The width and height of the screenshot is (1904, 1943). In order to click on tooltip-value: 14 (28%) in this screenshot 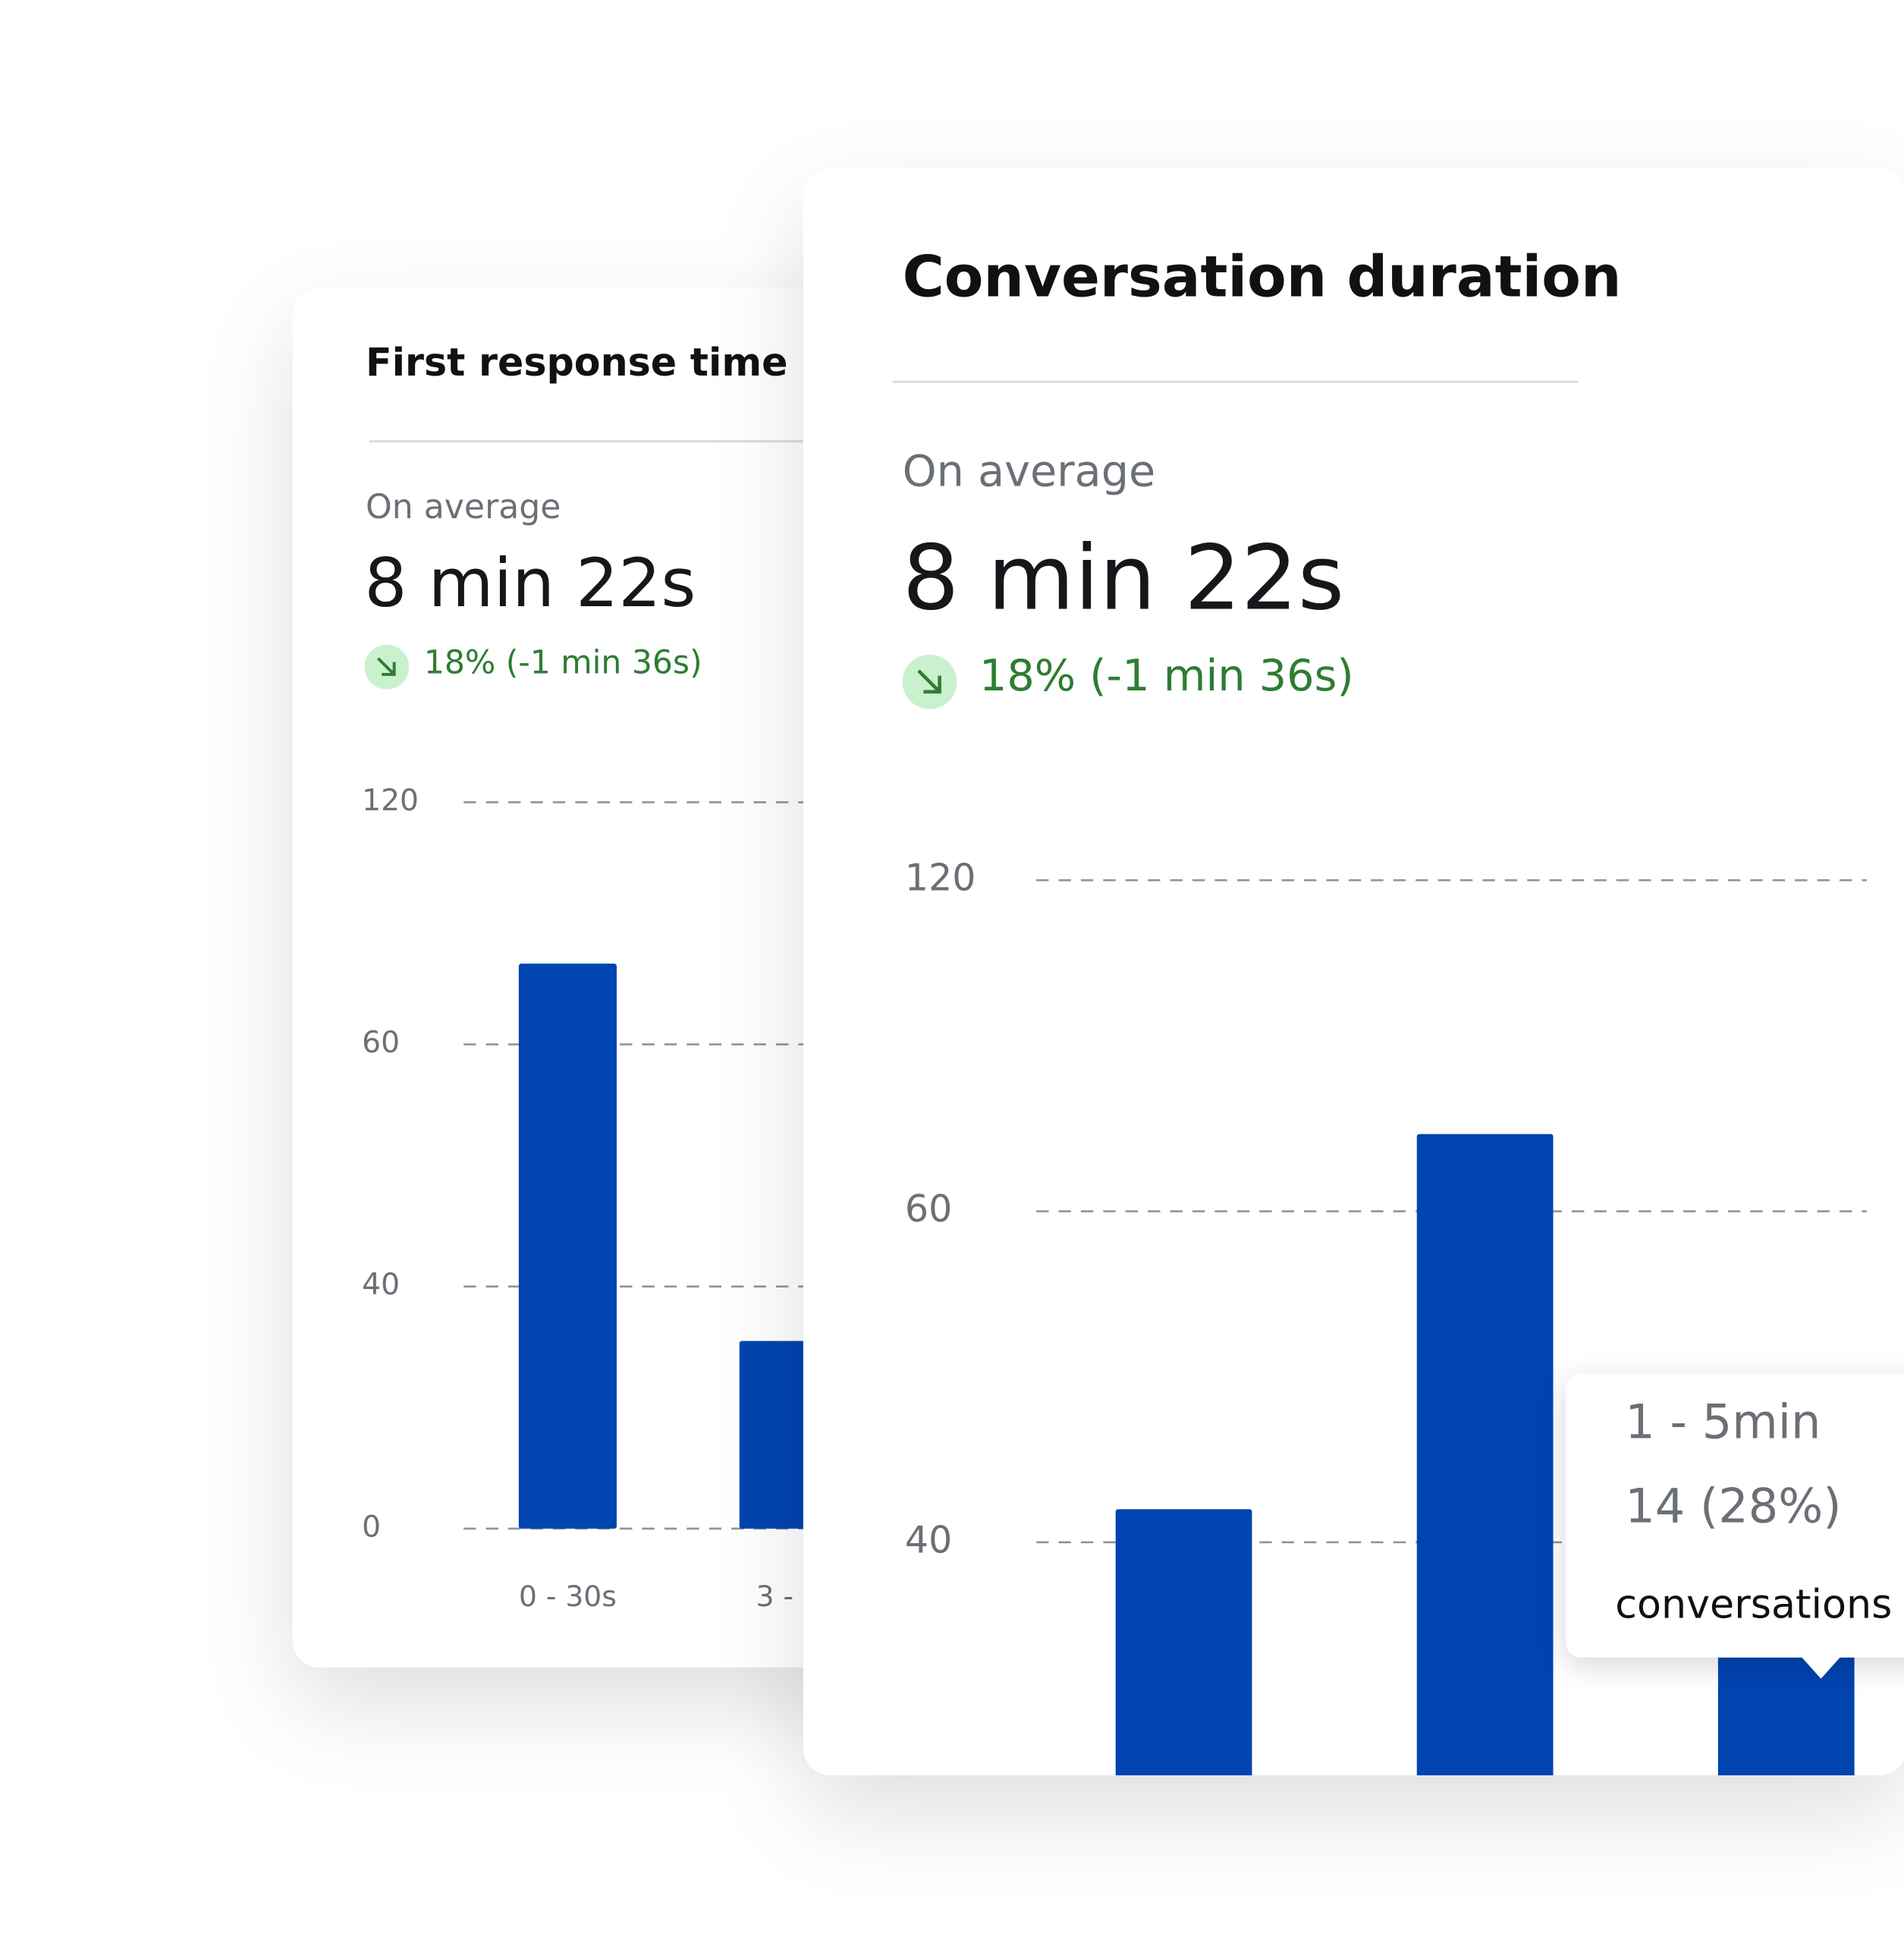, I will do `click(1733, 1506)`.